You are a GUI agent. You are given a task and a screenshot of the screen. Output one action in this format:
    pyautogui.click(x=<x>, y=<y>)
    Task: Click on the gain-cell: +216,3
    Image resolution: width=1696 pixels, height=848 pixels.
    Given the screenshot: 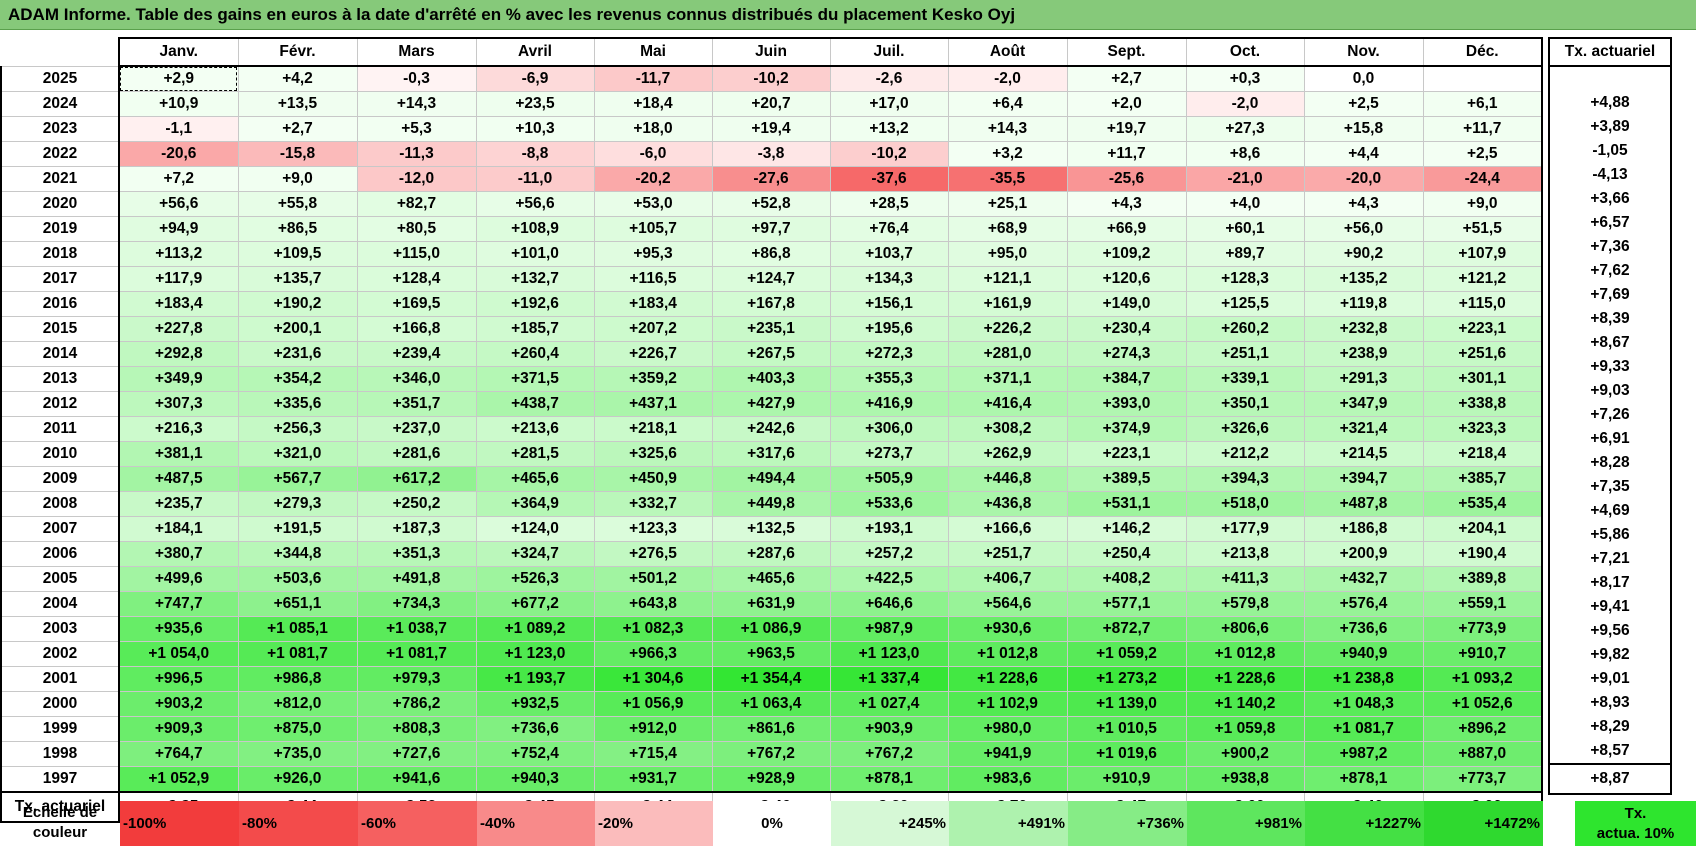 What is the action you would take?
    pyautogui.click(x=178, y=429)
    